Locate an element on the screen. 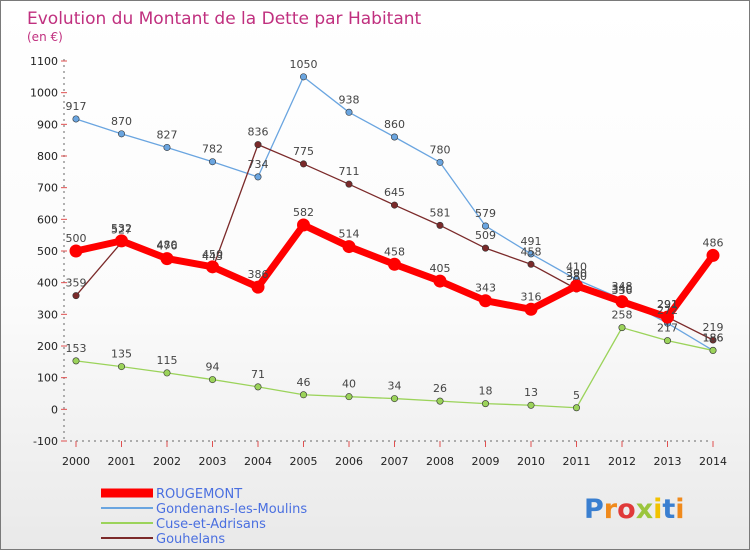 This screenshot has width=750, height=550. x-tick-label: 2010 is located at coordinates (531, 461).